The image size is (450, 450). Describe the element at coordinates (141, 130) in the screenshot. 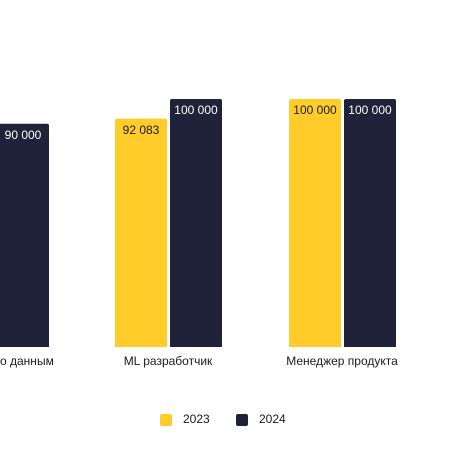

I see `data-label: 92 083` at that location.